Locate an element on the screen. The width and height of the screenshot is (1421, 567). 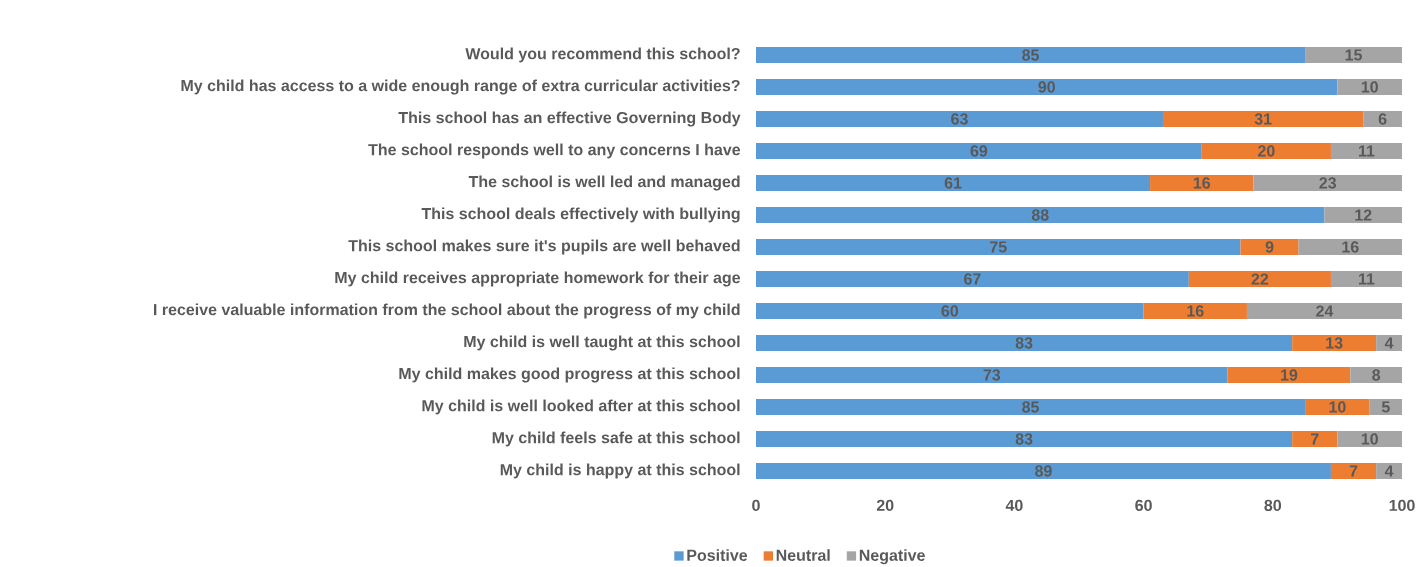
y-tick-label: This school has an effective Governing Body is located at coordinates (569, 119).